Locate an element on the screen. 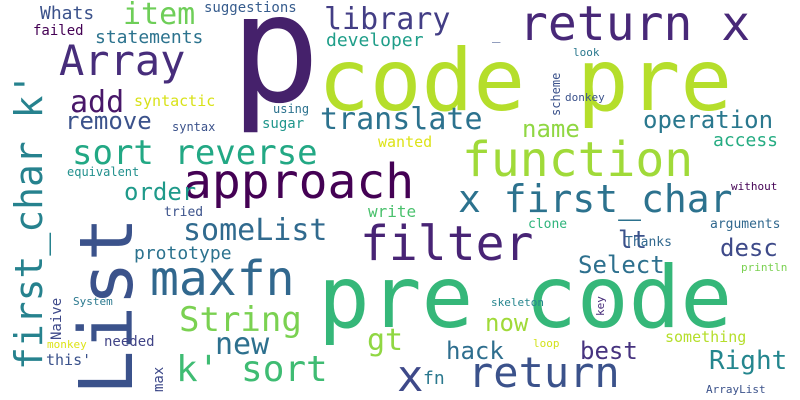 The width and height of the screenshot is (800, 400). word-hack: hack is located at coordinates (475, 351).